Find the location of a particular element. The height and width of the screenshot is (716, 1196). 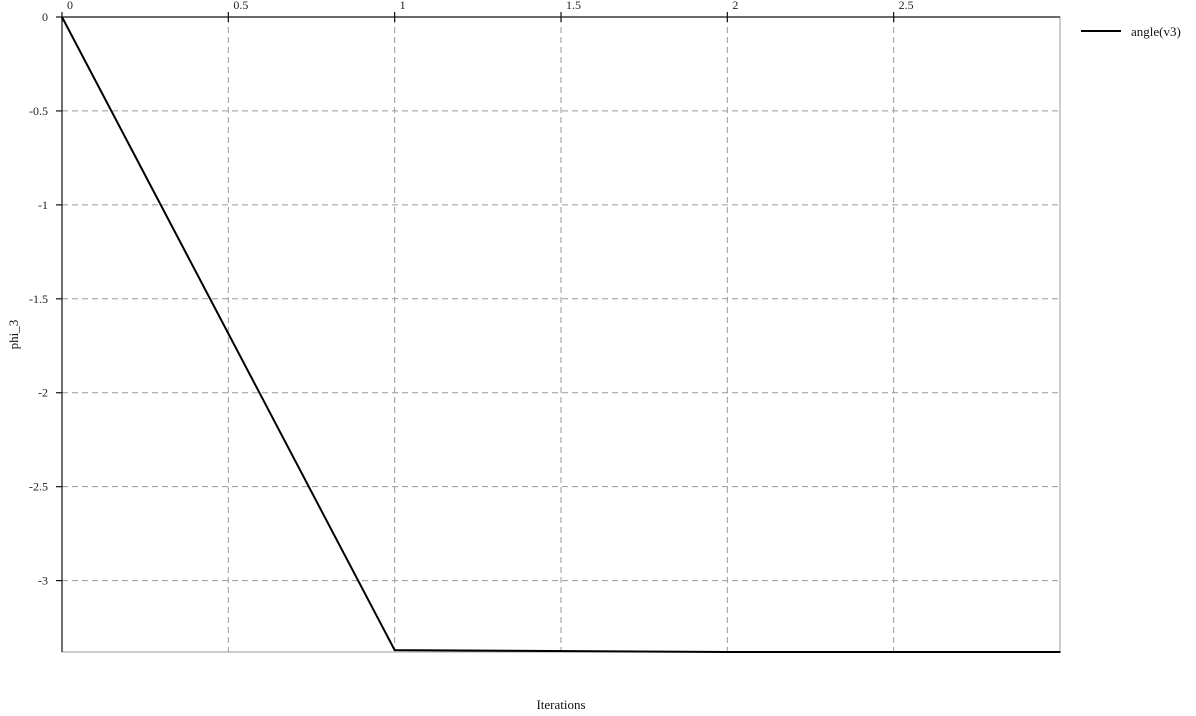

x-tick-label: 1 is located at coordinates (403, 6).